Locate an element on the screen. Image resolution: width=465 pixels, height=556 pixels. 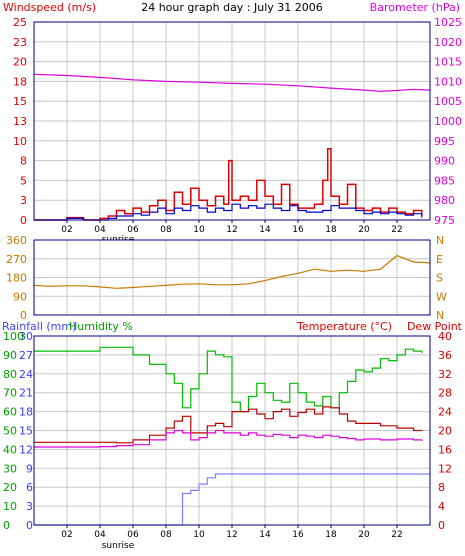
climate-panel-x-tick-label: 14 is located at coordinates (265, 535).